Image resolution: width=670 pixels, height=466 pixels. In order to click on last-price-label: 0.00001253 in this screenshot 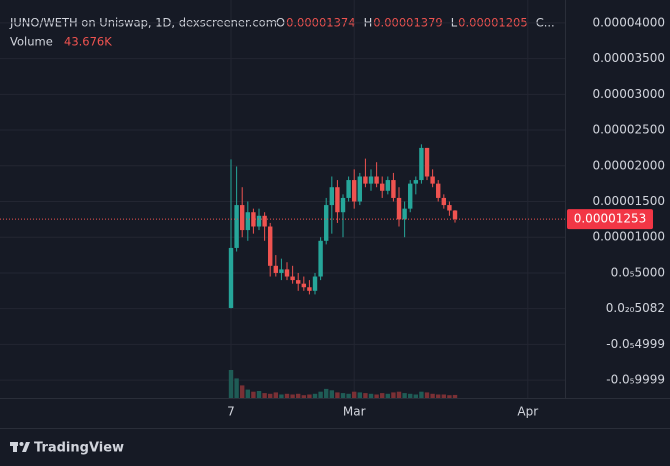, I will do `click(610, 219)`.